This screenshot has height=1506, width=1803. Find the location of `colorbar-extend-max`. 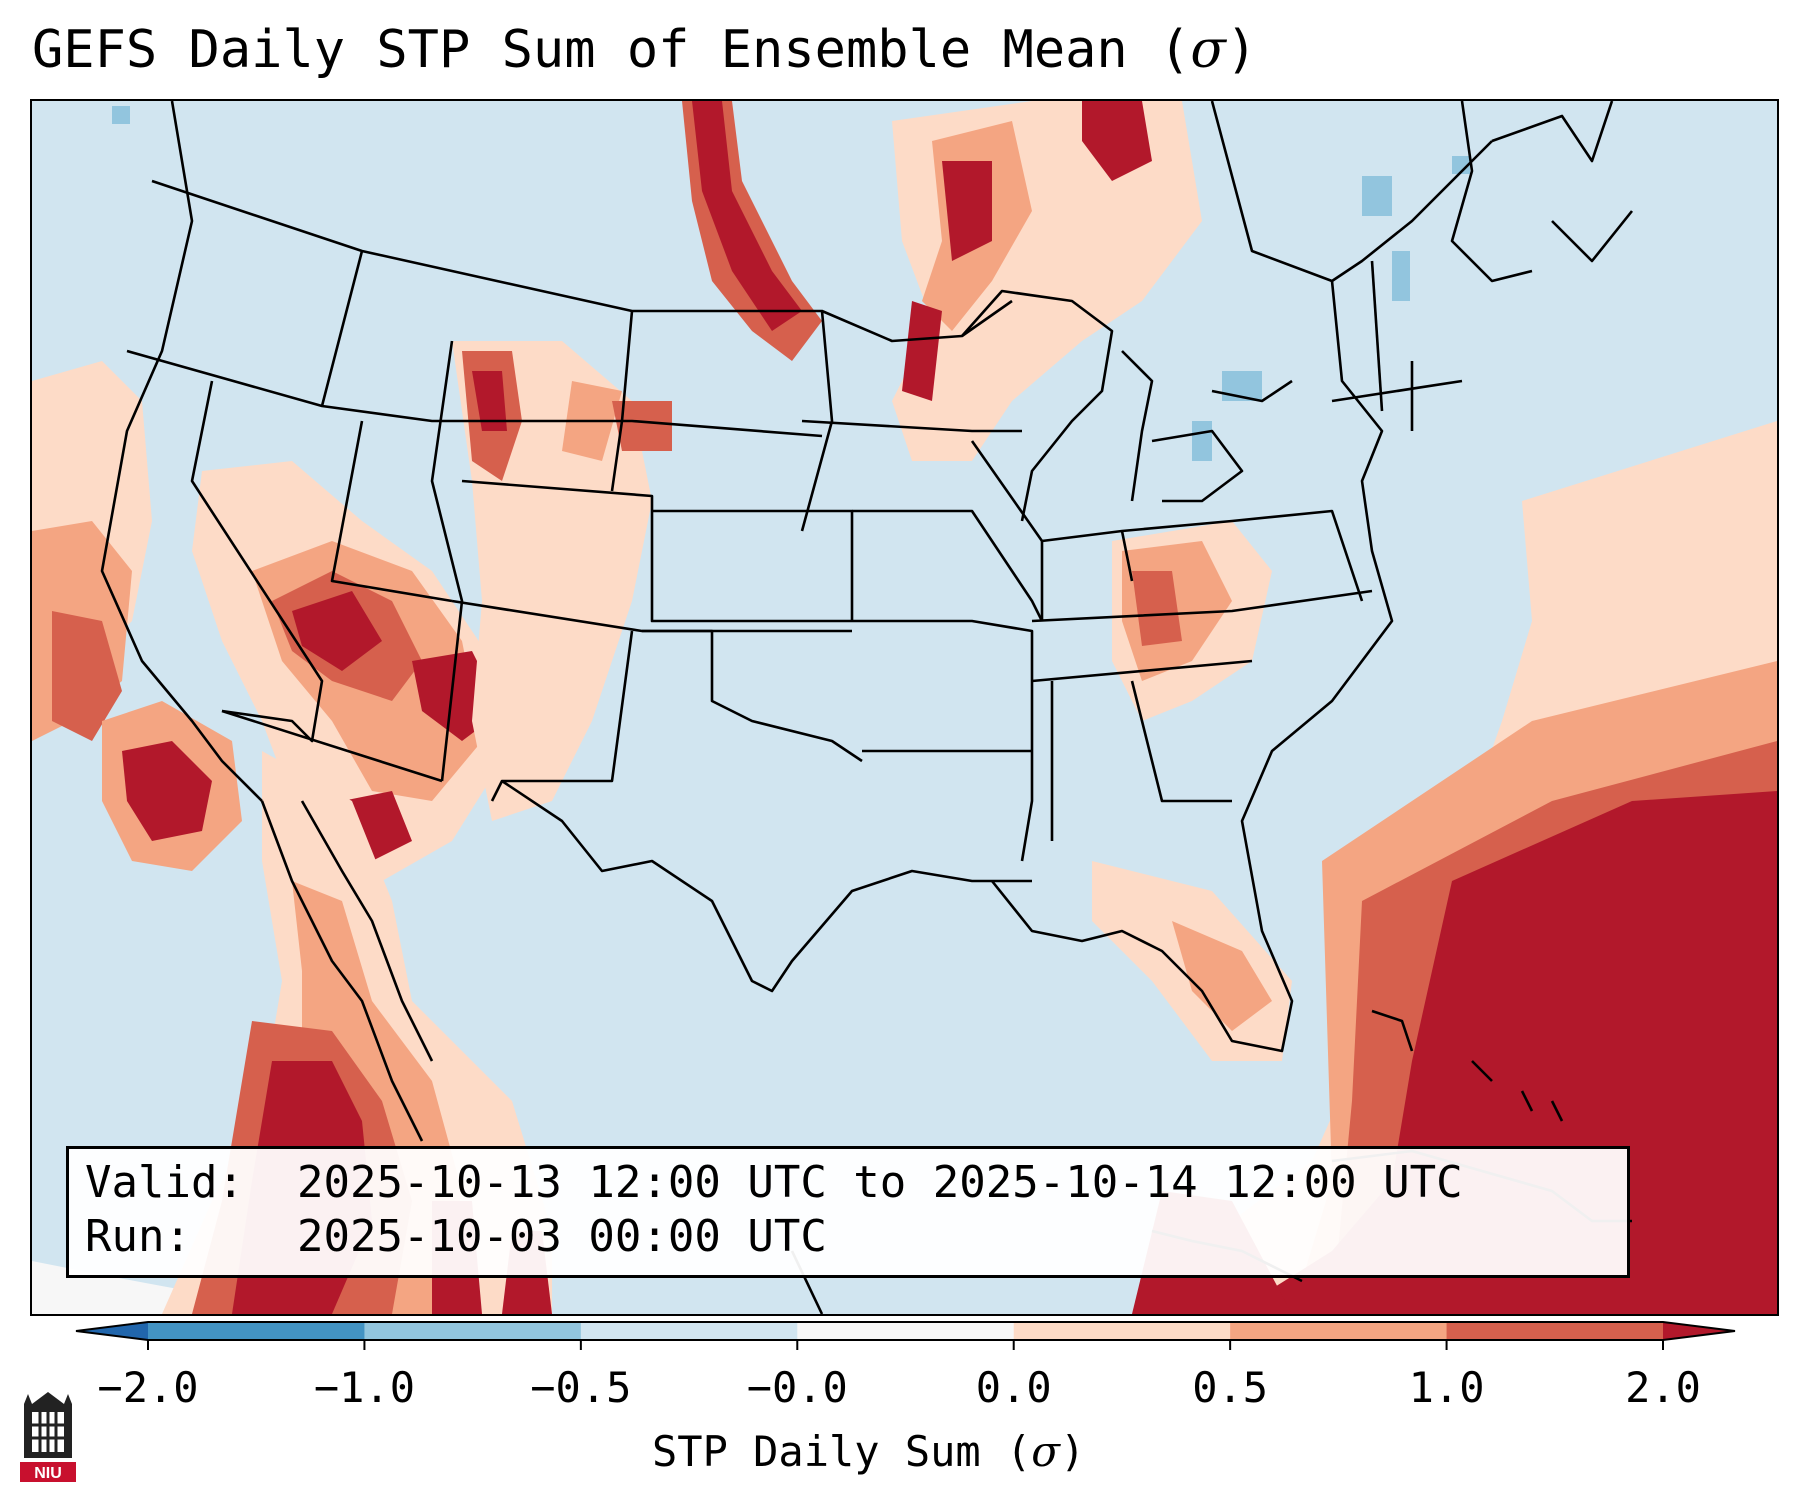

colorbar-extend-max is located at coordinates (1699, 1331).